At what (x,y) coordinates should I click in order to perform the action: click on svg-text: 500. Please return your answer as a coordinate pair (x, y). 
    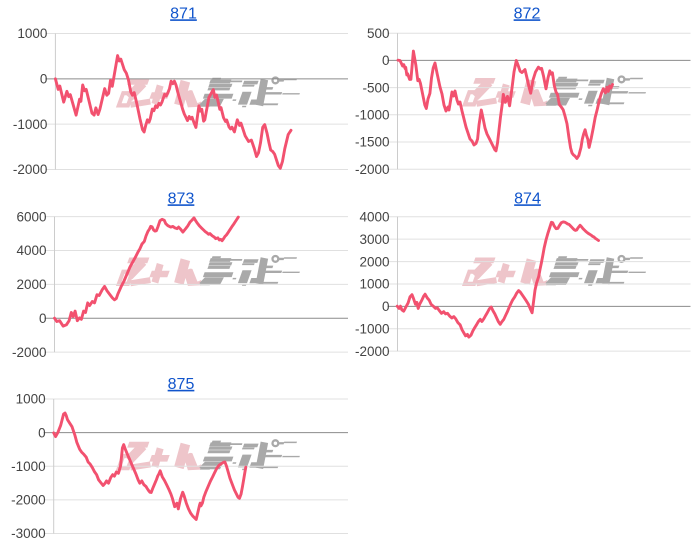
    Looking at the image, I should click on (378, 33).